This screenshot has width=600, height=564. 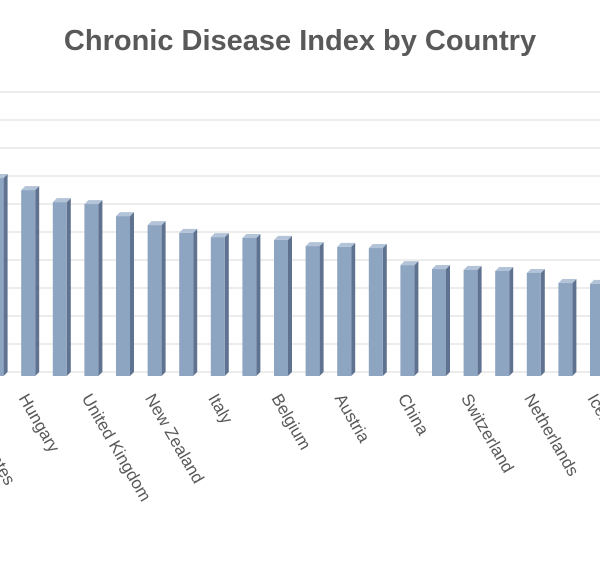 What do you see at coordinates (551, 435) in the screenshot?
I see `x-tick-label: Netherlands` at bounding box center [551, 435].